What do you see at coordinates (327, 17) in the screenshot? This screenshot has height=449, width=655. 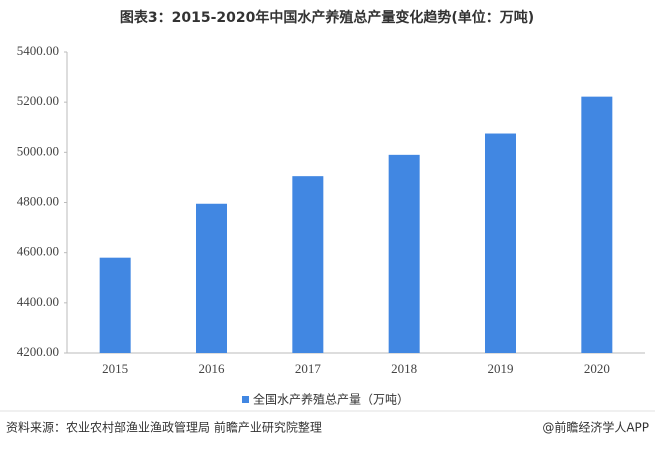 I see `chart-title: 图表3：2015-2020年中国水产养殖总产量变化趋势(单位：万吨)` at bounding box center [327, 17].